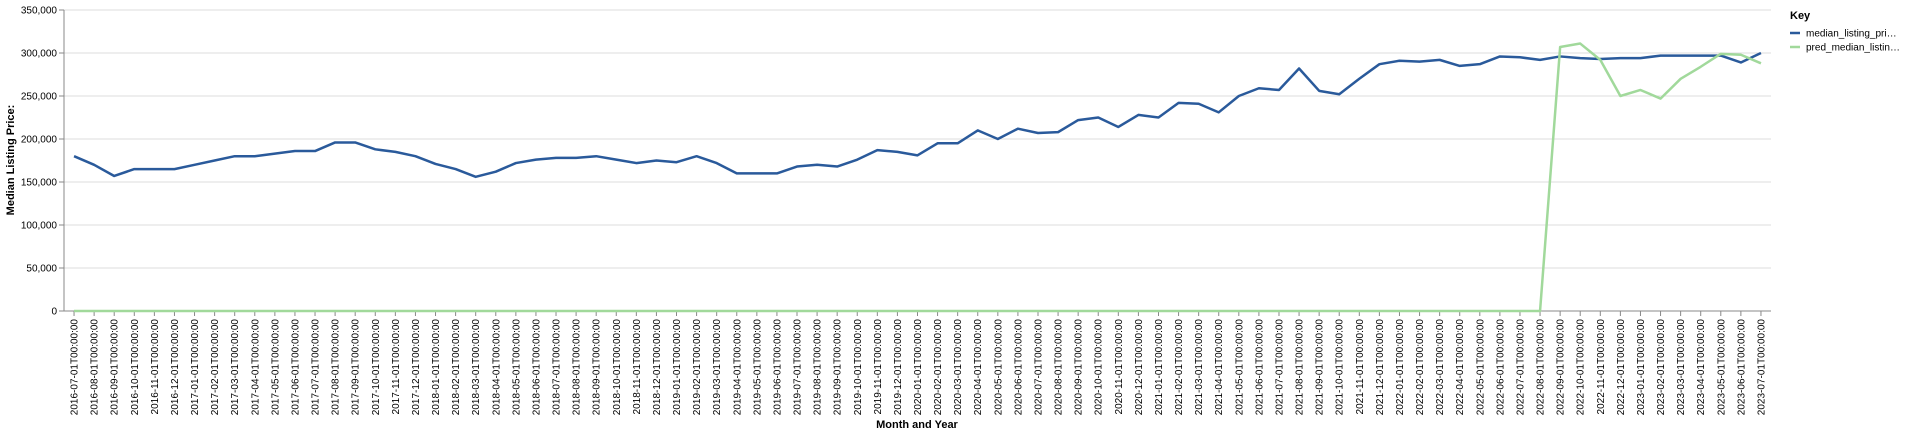 The height and width of the screenshot is (434, 1920). I want to click on x-tick-label: 2019-06-01T00:00:00, so click(777, 367).